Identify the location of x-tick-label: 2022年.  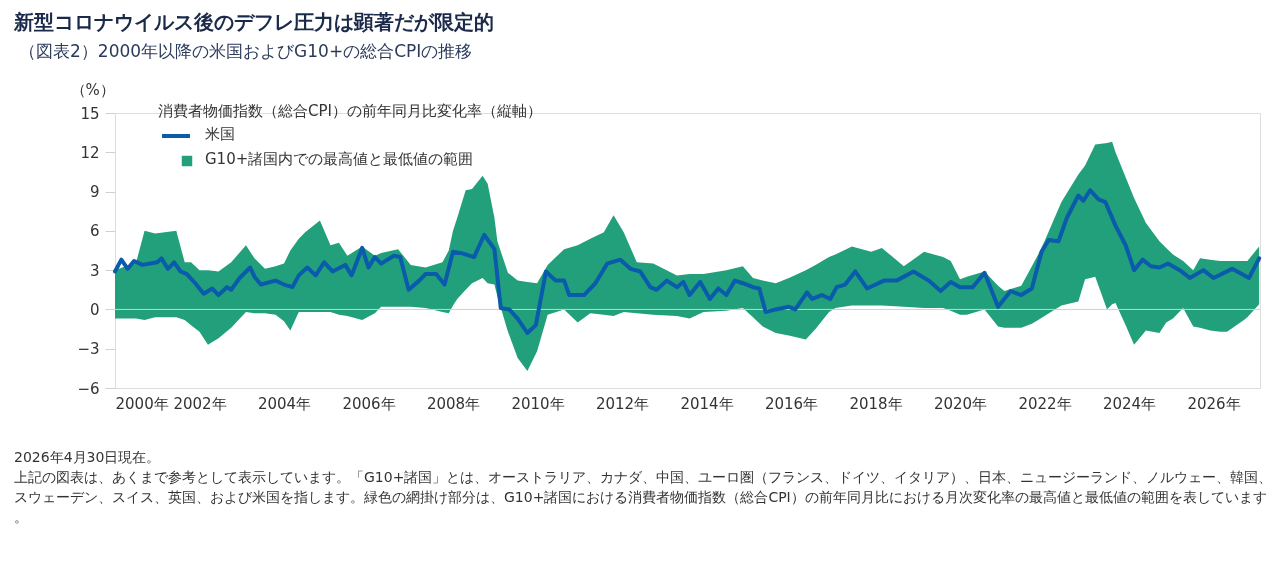
(1045, 403).